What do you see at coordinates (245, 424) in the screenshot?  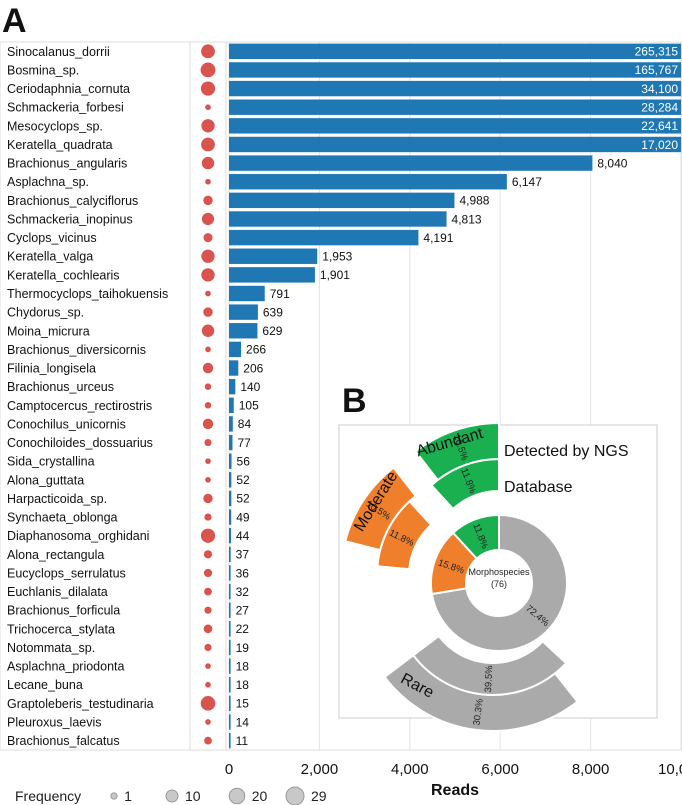 I see `bar-value-label: 84` at bounding box center [245, 424].